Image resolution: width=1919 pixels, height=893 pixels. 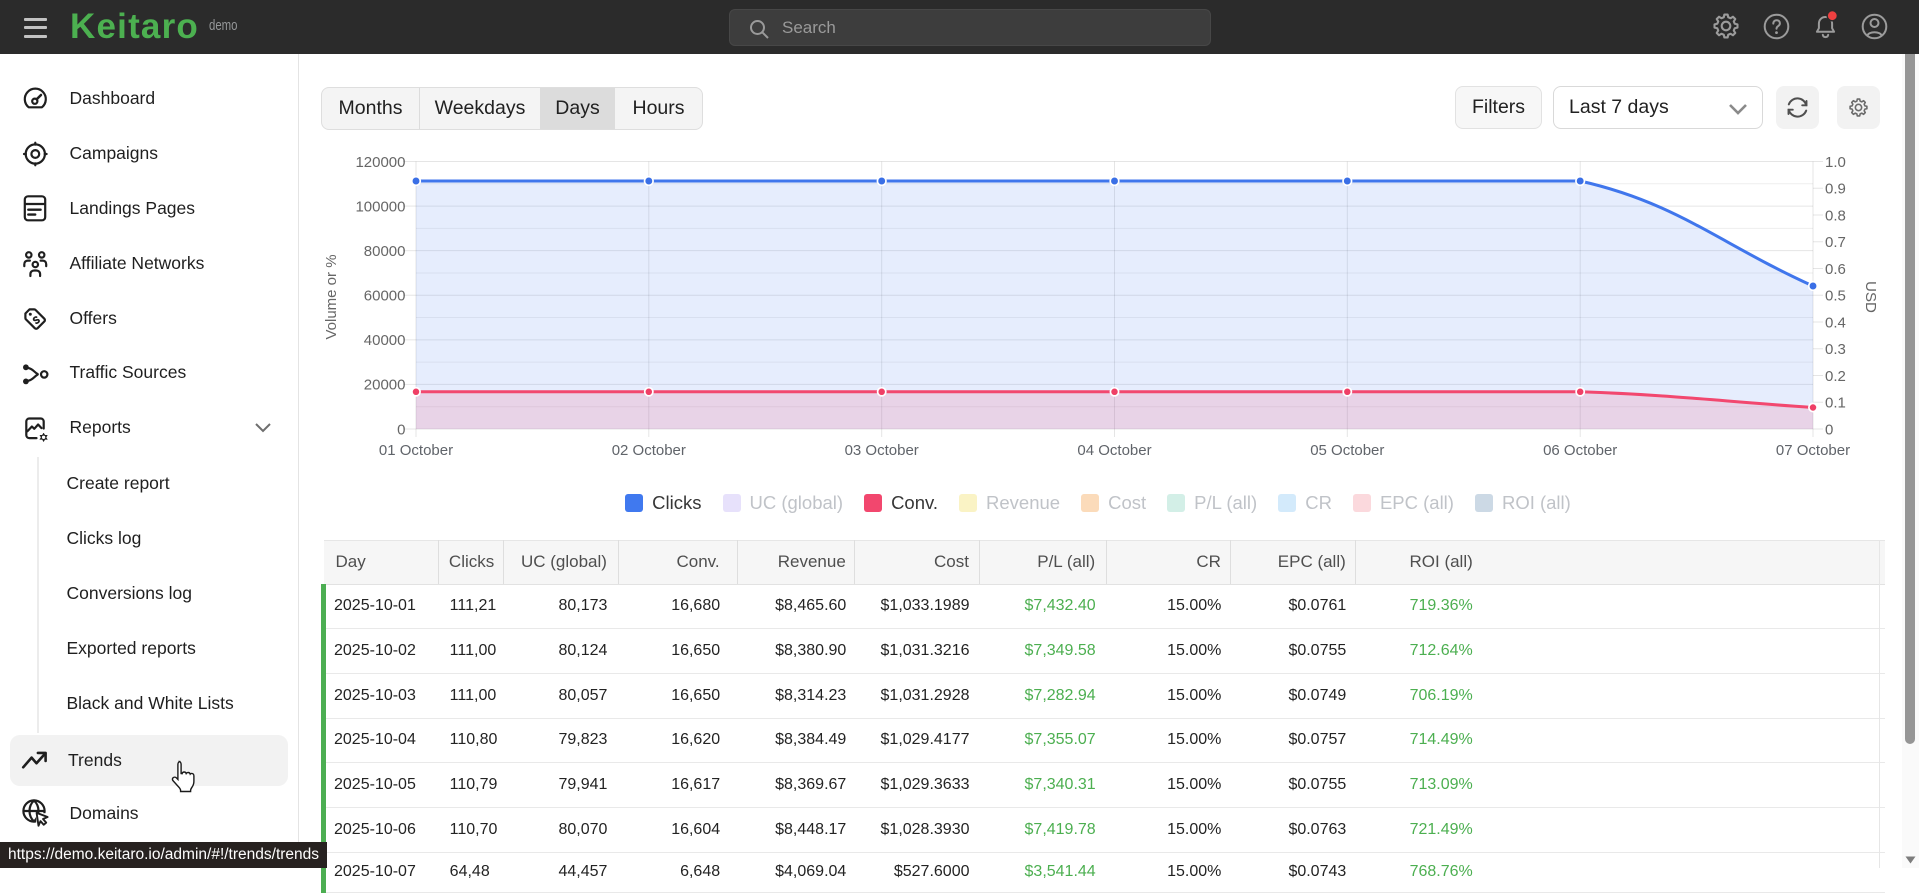 I want to click on svg-text: 0.1, so click(x=1835, y=403).